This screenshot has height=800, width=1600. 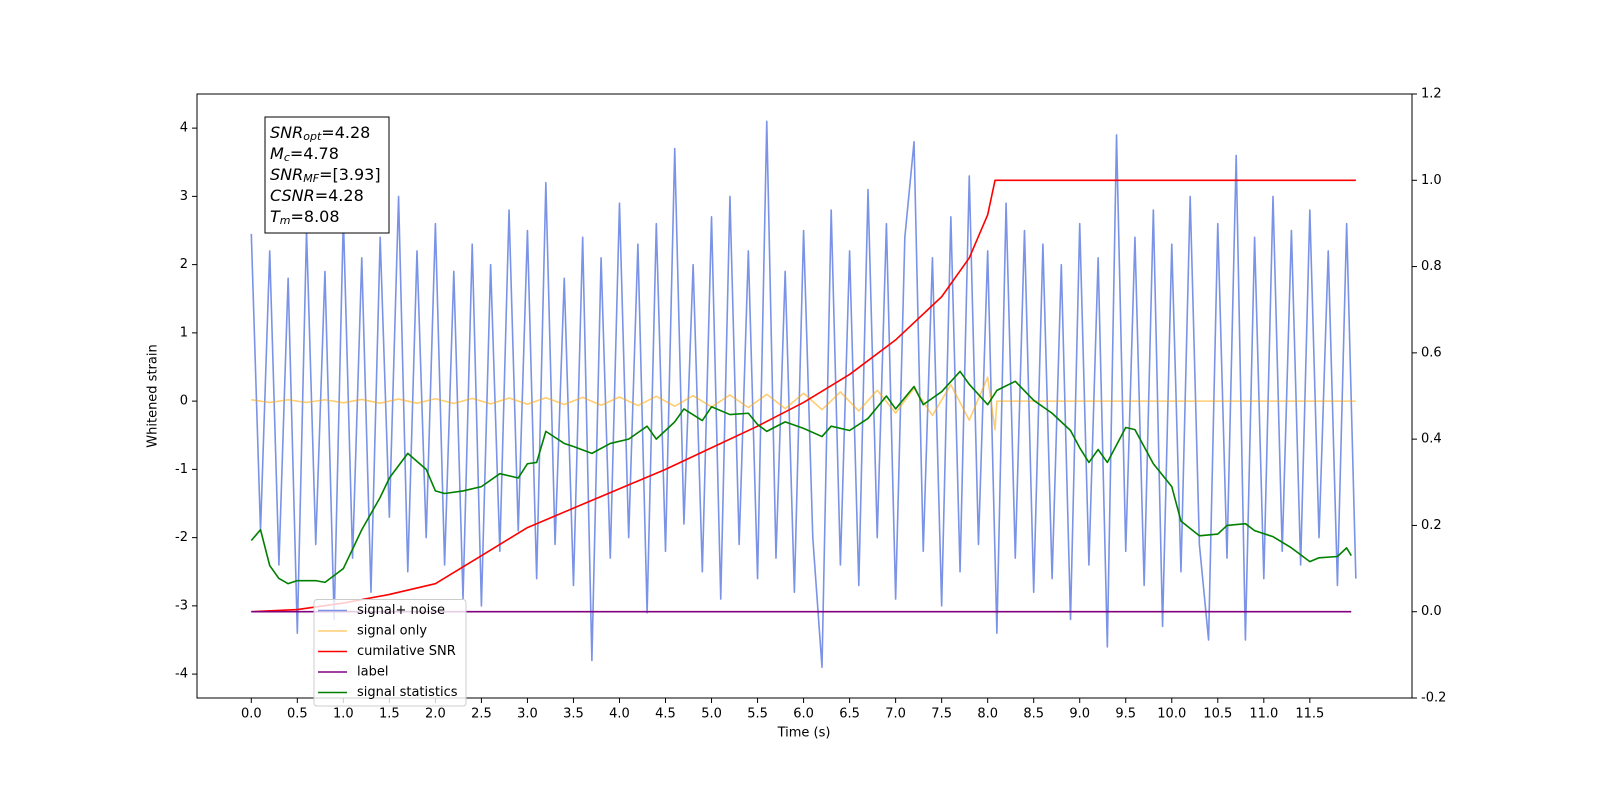 I want to click on annotation-subscript: MF, so click(x=311, y=178).